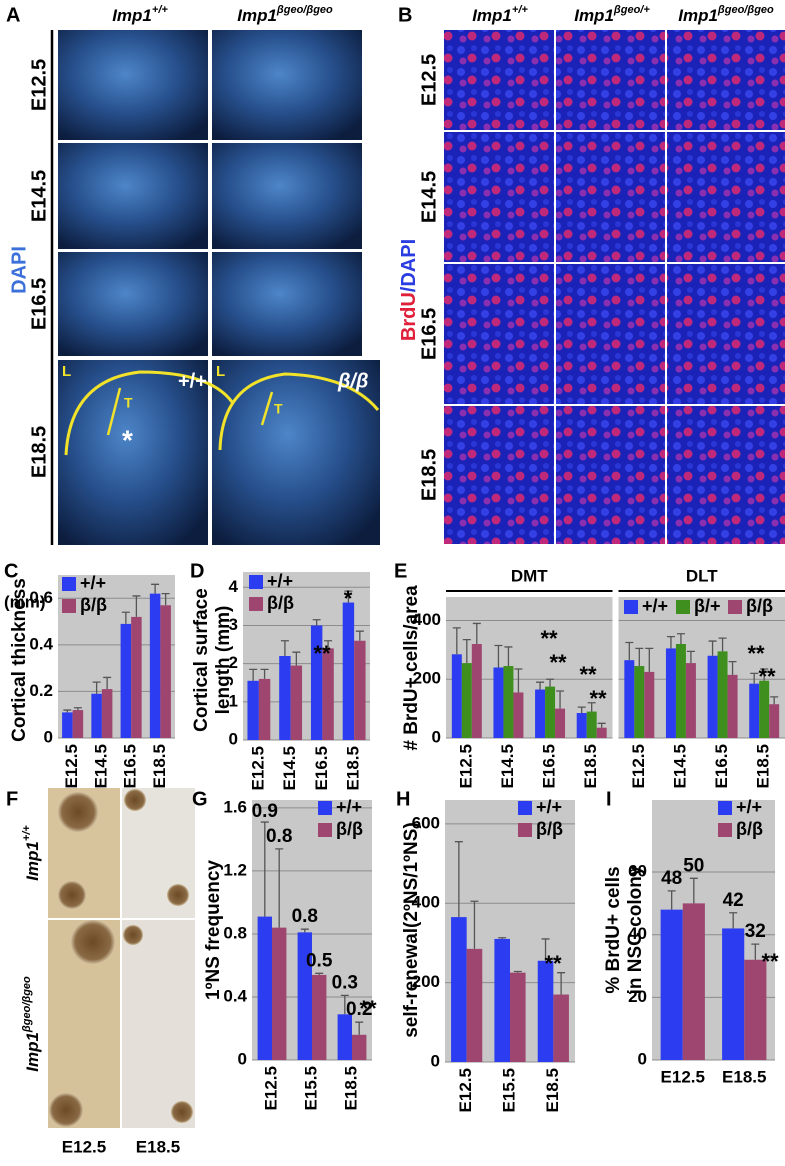 This screenshot has height=1166, width=785. What do you see at coordinates (345, 982) in the screenshot?
I see `value-label: 0.3` at bounding box center [345, 982].